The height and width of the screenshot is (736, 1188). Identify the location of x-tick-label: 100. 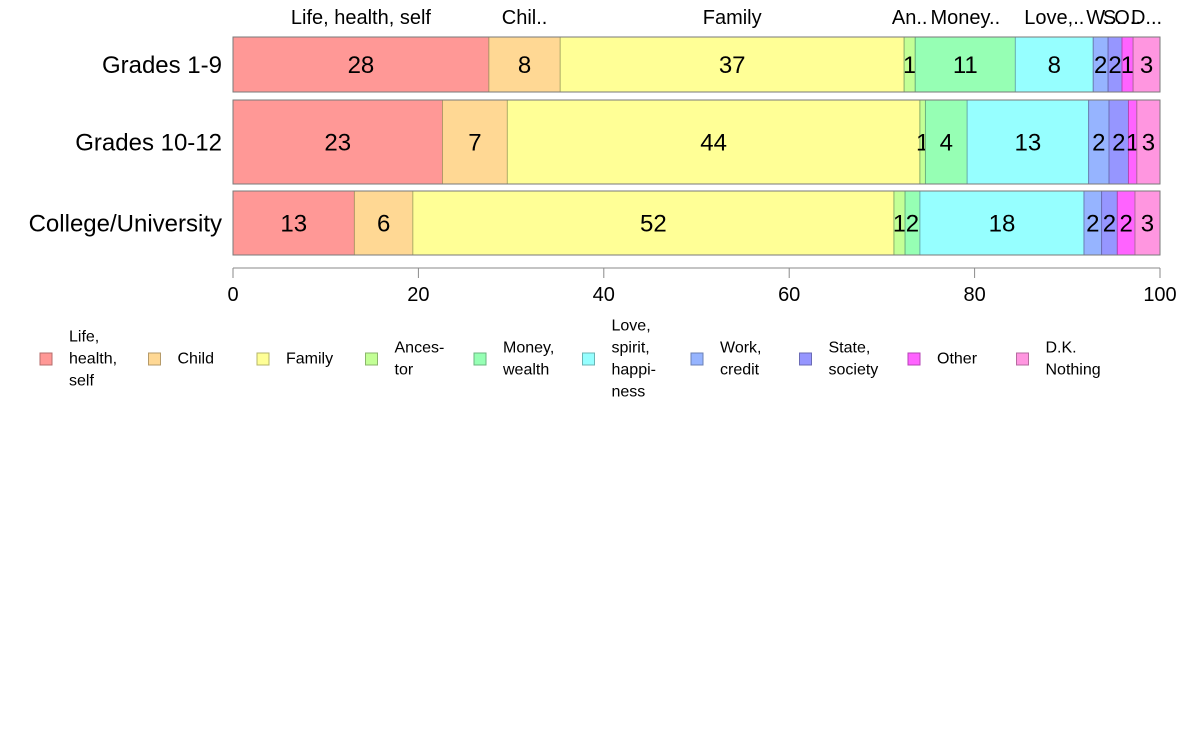
(1159, 295).